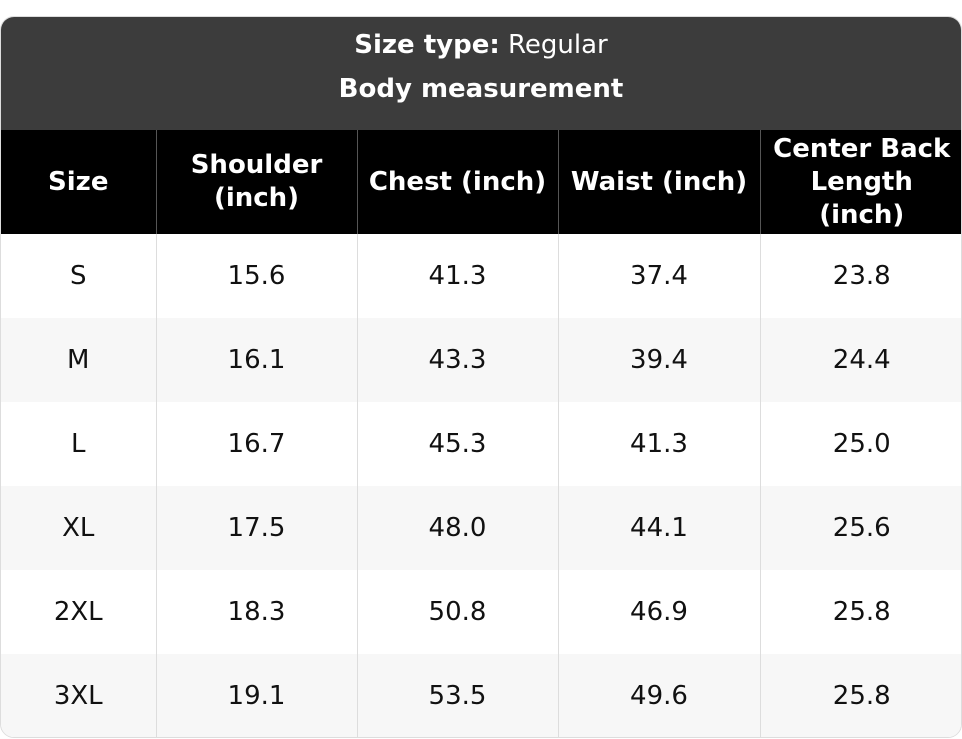 Image resolution: width=962 pixels, height=739 pixels. I want to click on measurement-cell: 25.6, so click(860, 528).